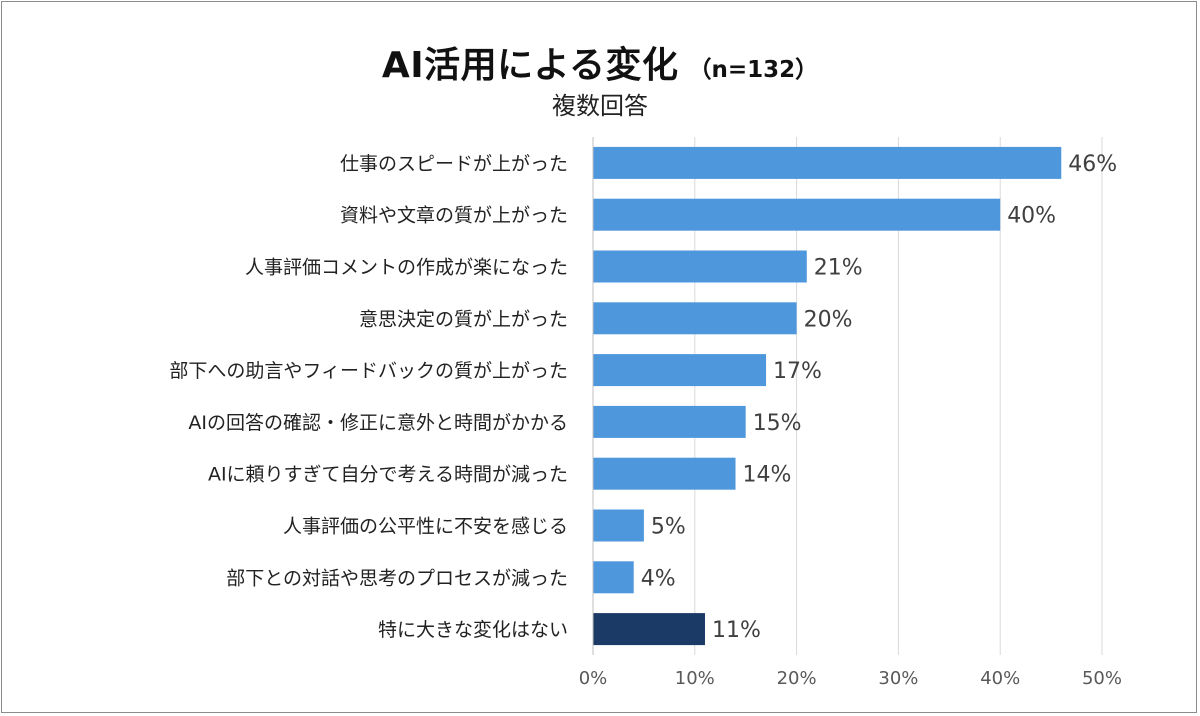 The width and height of the screenshot is (1200, 716). What do you see at coordinates (406, 268) in the screenshot?
I see `category-label: 人事評価コメントの作成が楽になった` at bounding box center [406, 268].